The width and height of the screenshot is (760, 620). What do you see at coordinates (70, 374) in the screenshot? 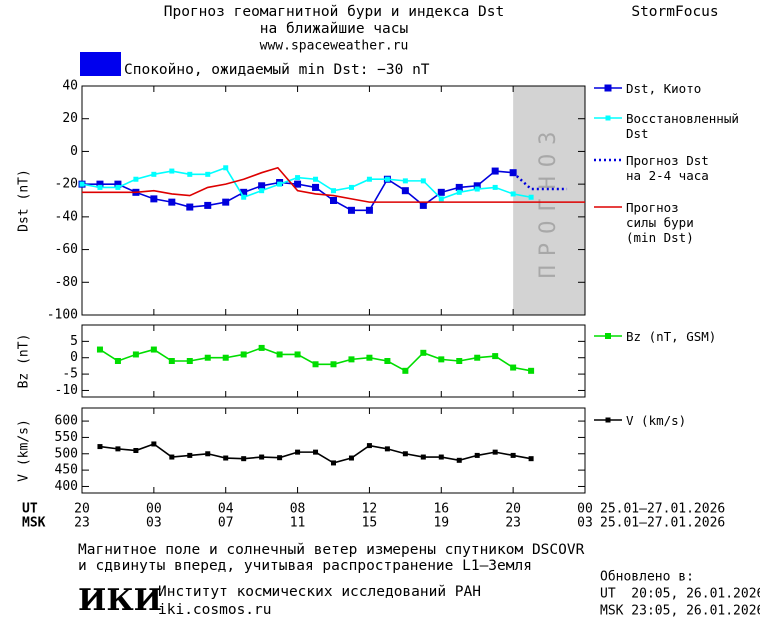
I see `y-tick-label: -5` at bounding box center [70, 374].